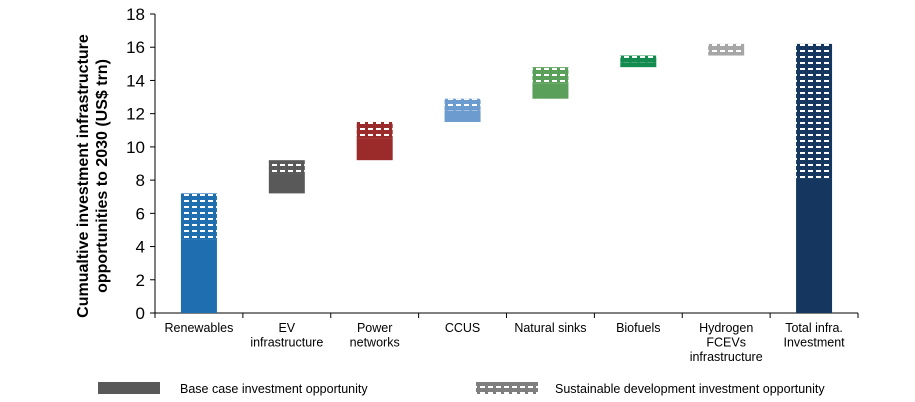  I want to click on x-category-label-line: Renewables, so click(199, 328).